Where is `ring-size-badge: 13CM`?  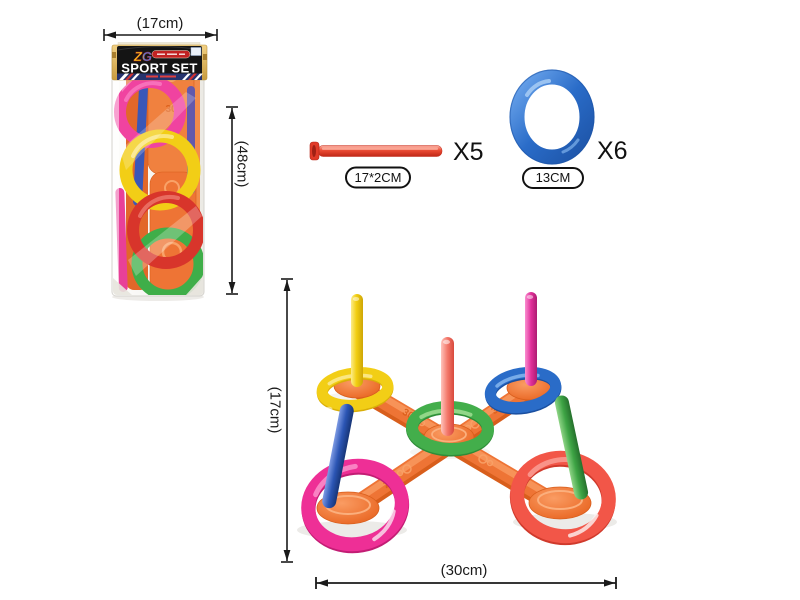
ring-size-badge: 13CM is located at coordinates (553, 178).